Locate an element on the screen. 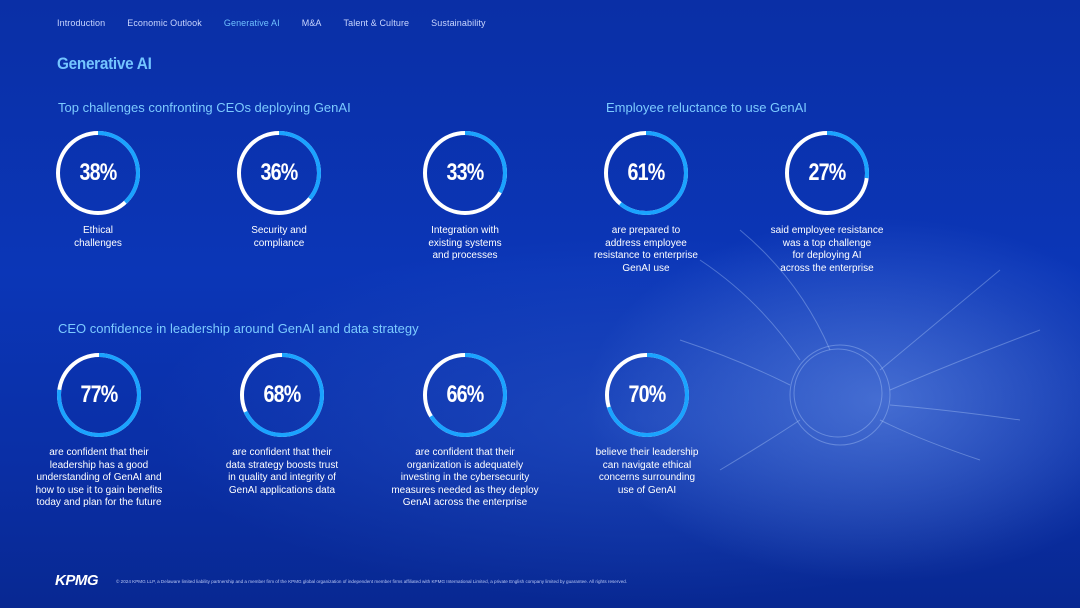 This screenshot has height=608, width=1080. progress-ring: 77% is located at coordinates (99, 395).